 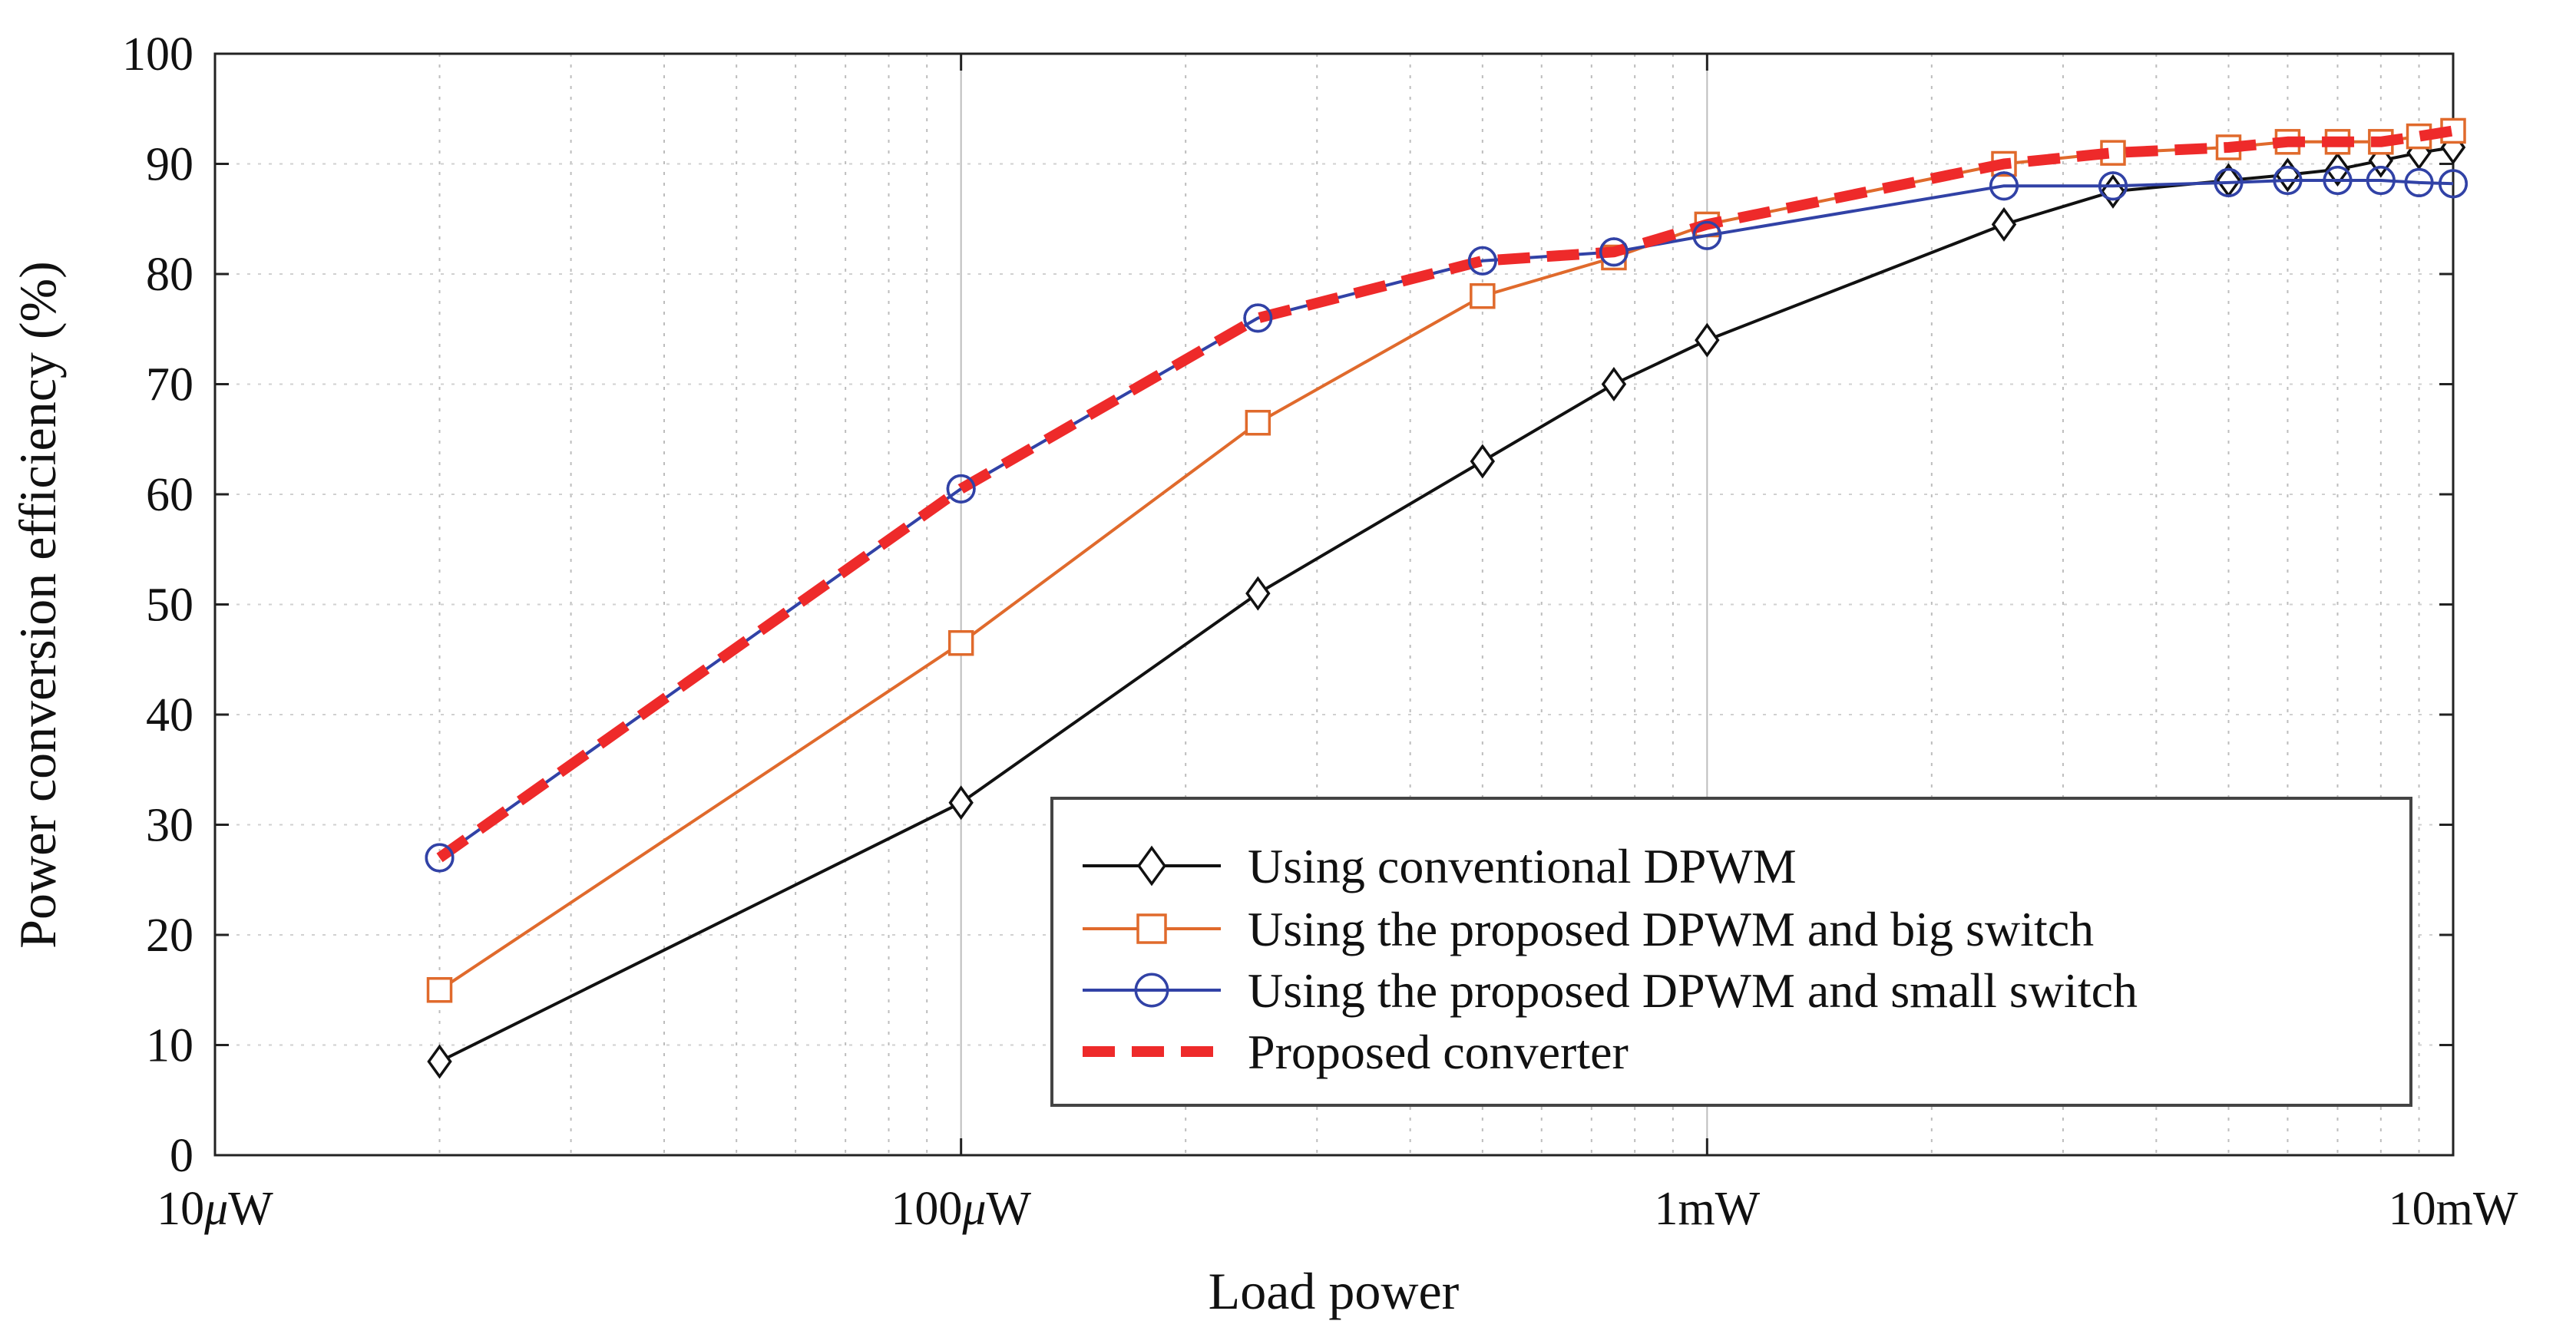 What do you see at coordinates (1671, 929) in the screenshot?
I see `legend-label: Using the proposed DPWM and big switch` at bounding box center [1671, 929].